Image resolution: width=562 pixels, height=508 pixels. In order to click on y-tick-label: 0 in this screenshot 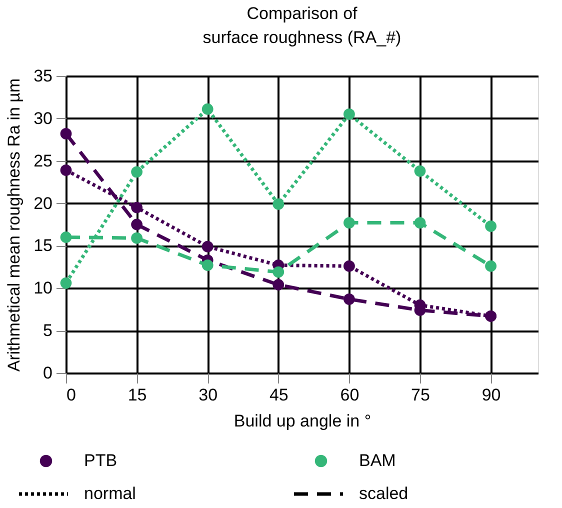, I will do `click(47, 373)`.